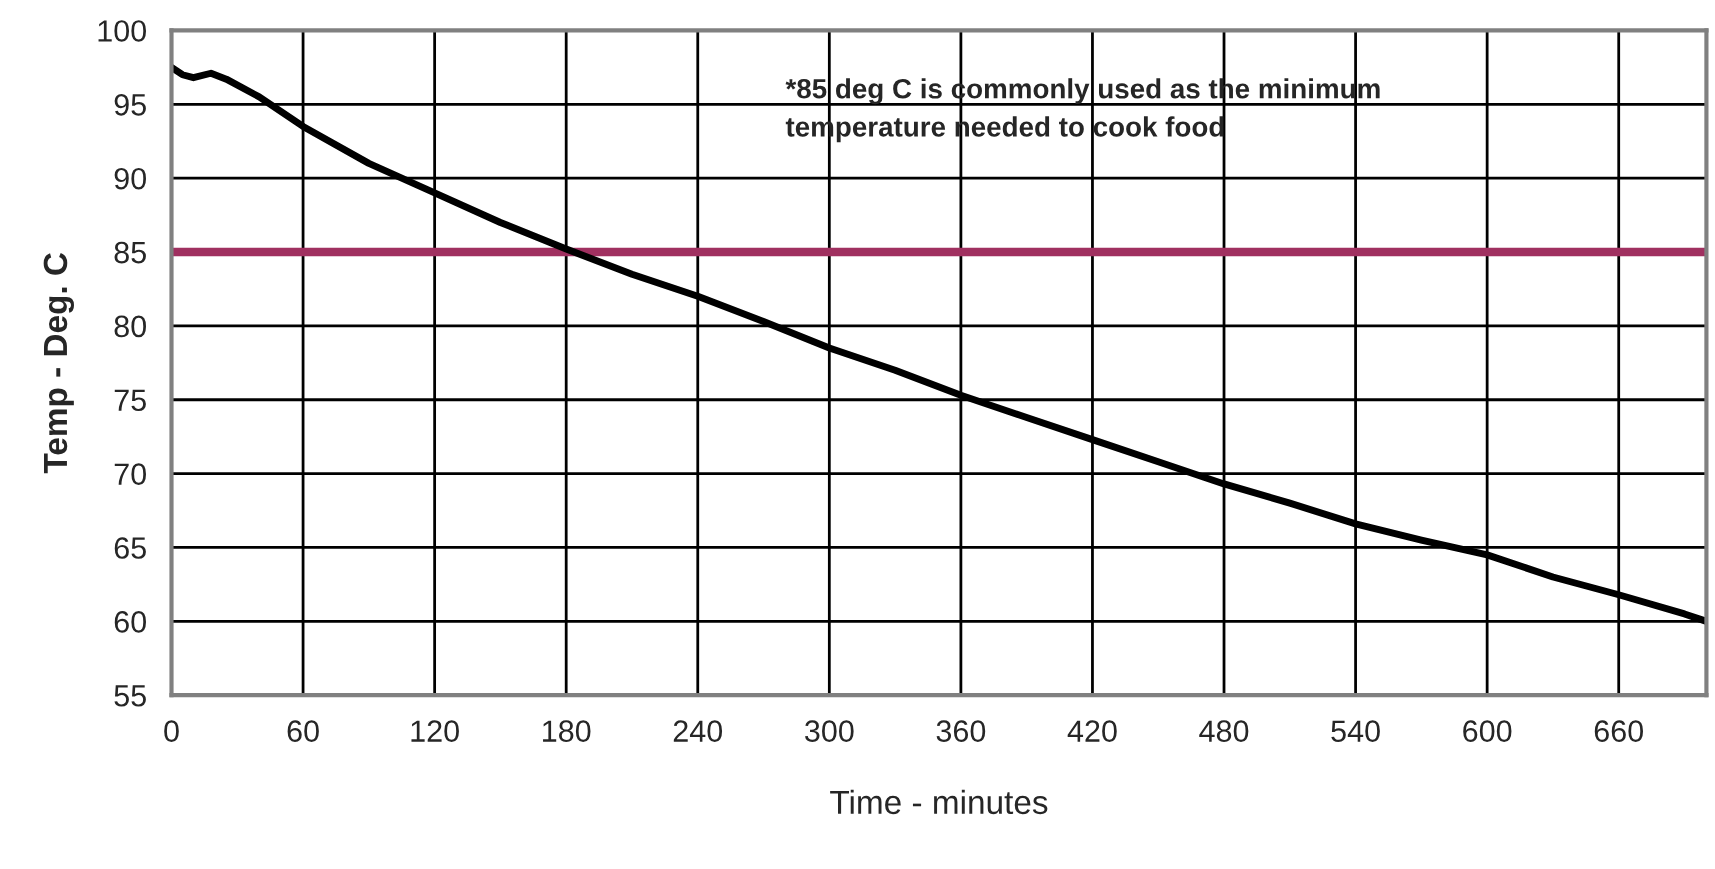 The height and width of the screenshot is (869, 1715). I want to click on x-tick-label: 480, so click(1224, 731).